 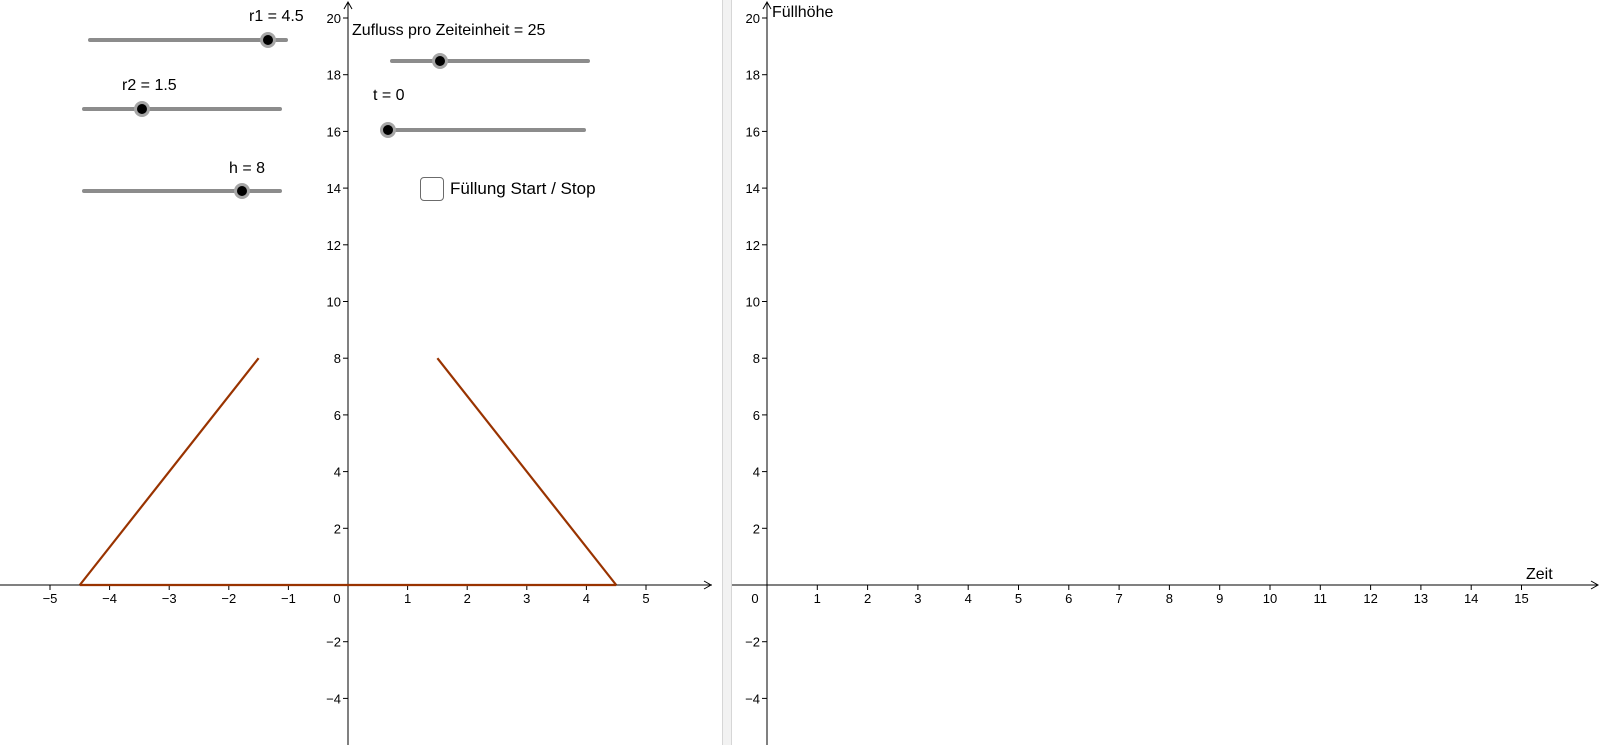 I want to click on slider-t-label: t = 0, so click(x=389, y=95).